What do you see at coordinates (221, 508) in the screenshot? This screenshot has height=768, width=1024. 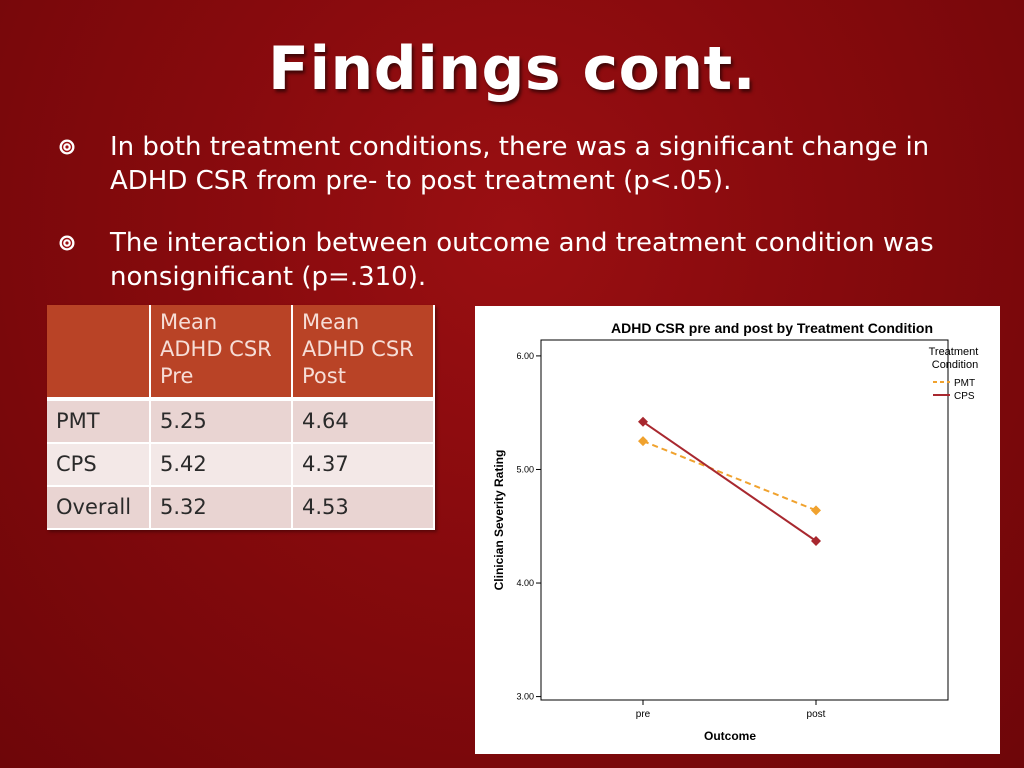 I see `table-cell-pre: 5.32` at bounding box center [221, 508].